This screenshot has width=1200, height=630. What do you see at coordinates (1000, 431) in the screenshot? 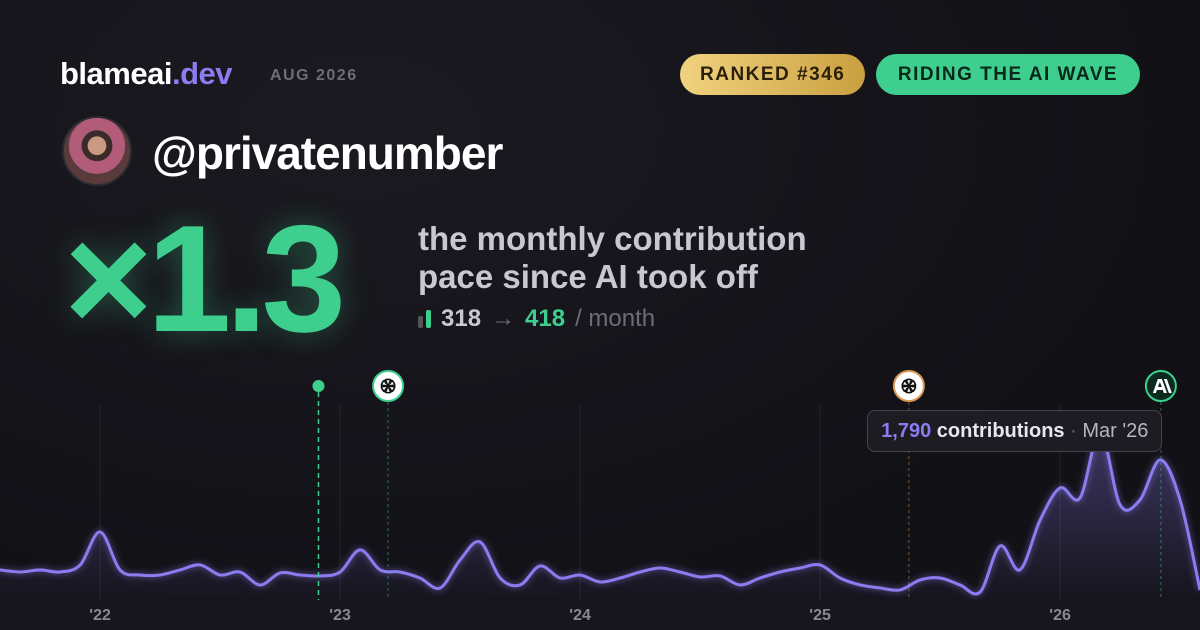
I see `tooltip-label: contributions` at bounding box center [1000, 431].